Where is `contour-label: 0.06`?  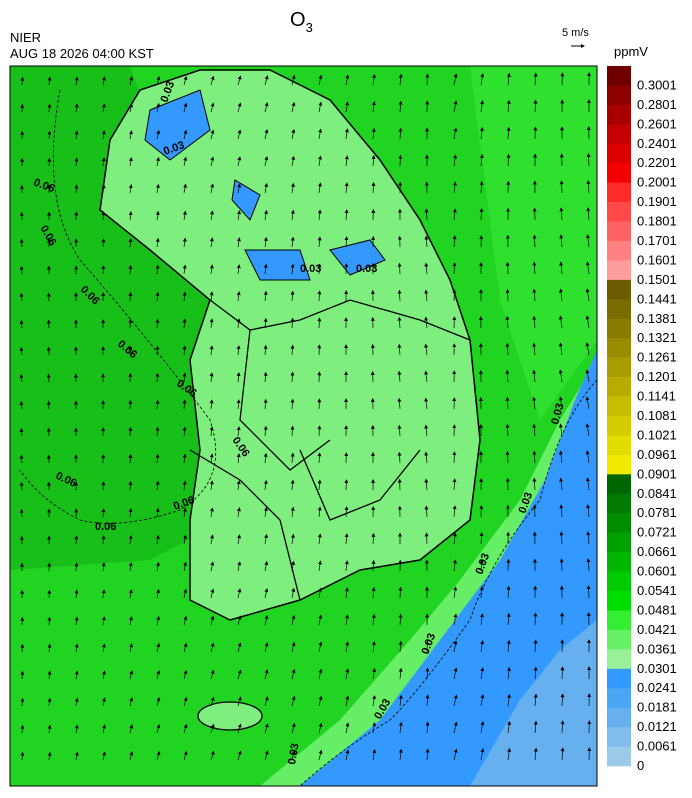
contour-label: 0.06 is located at coordinates (105, 527).